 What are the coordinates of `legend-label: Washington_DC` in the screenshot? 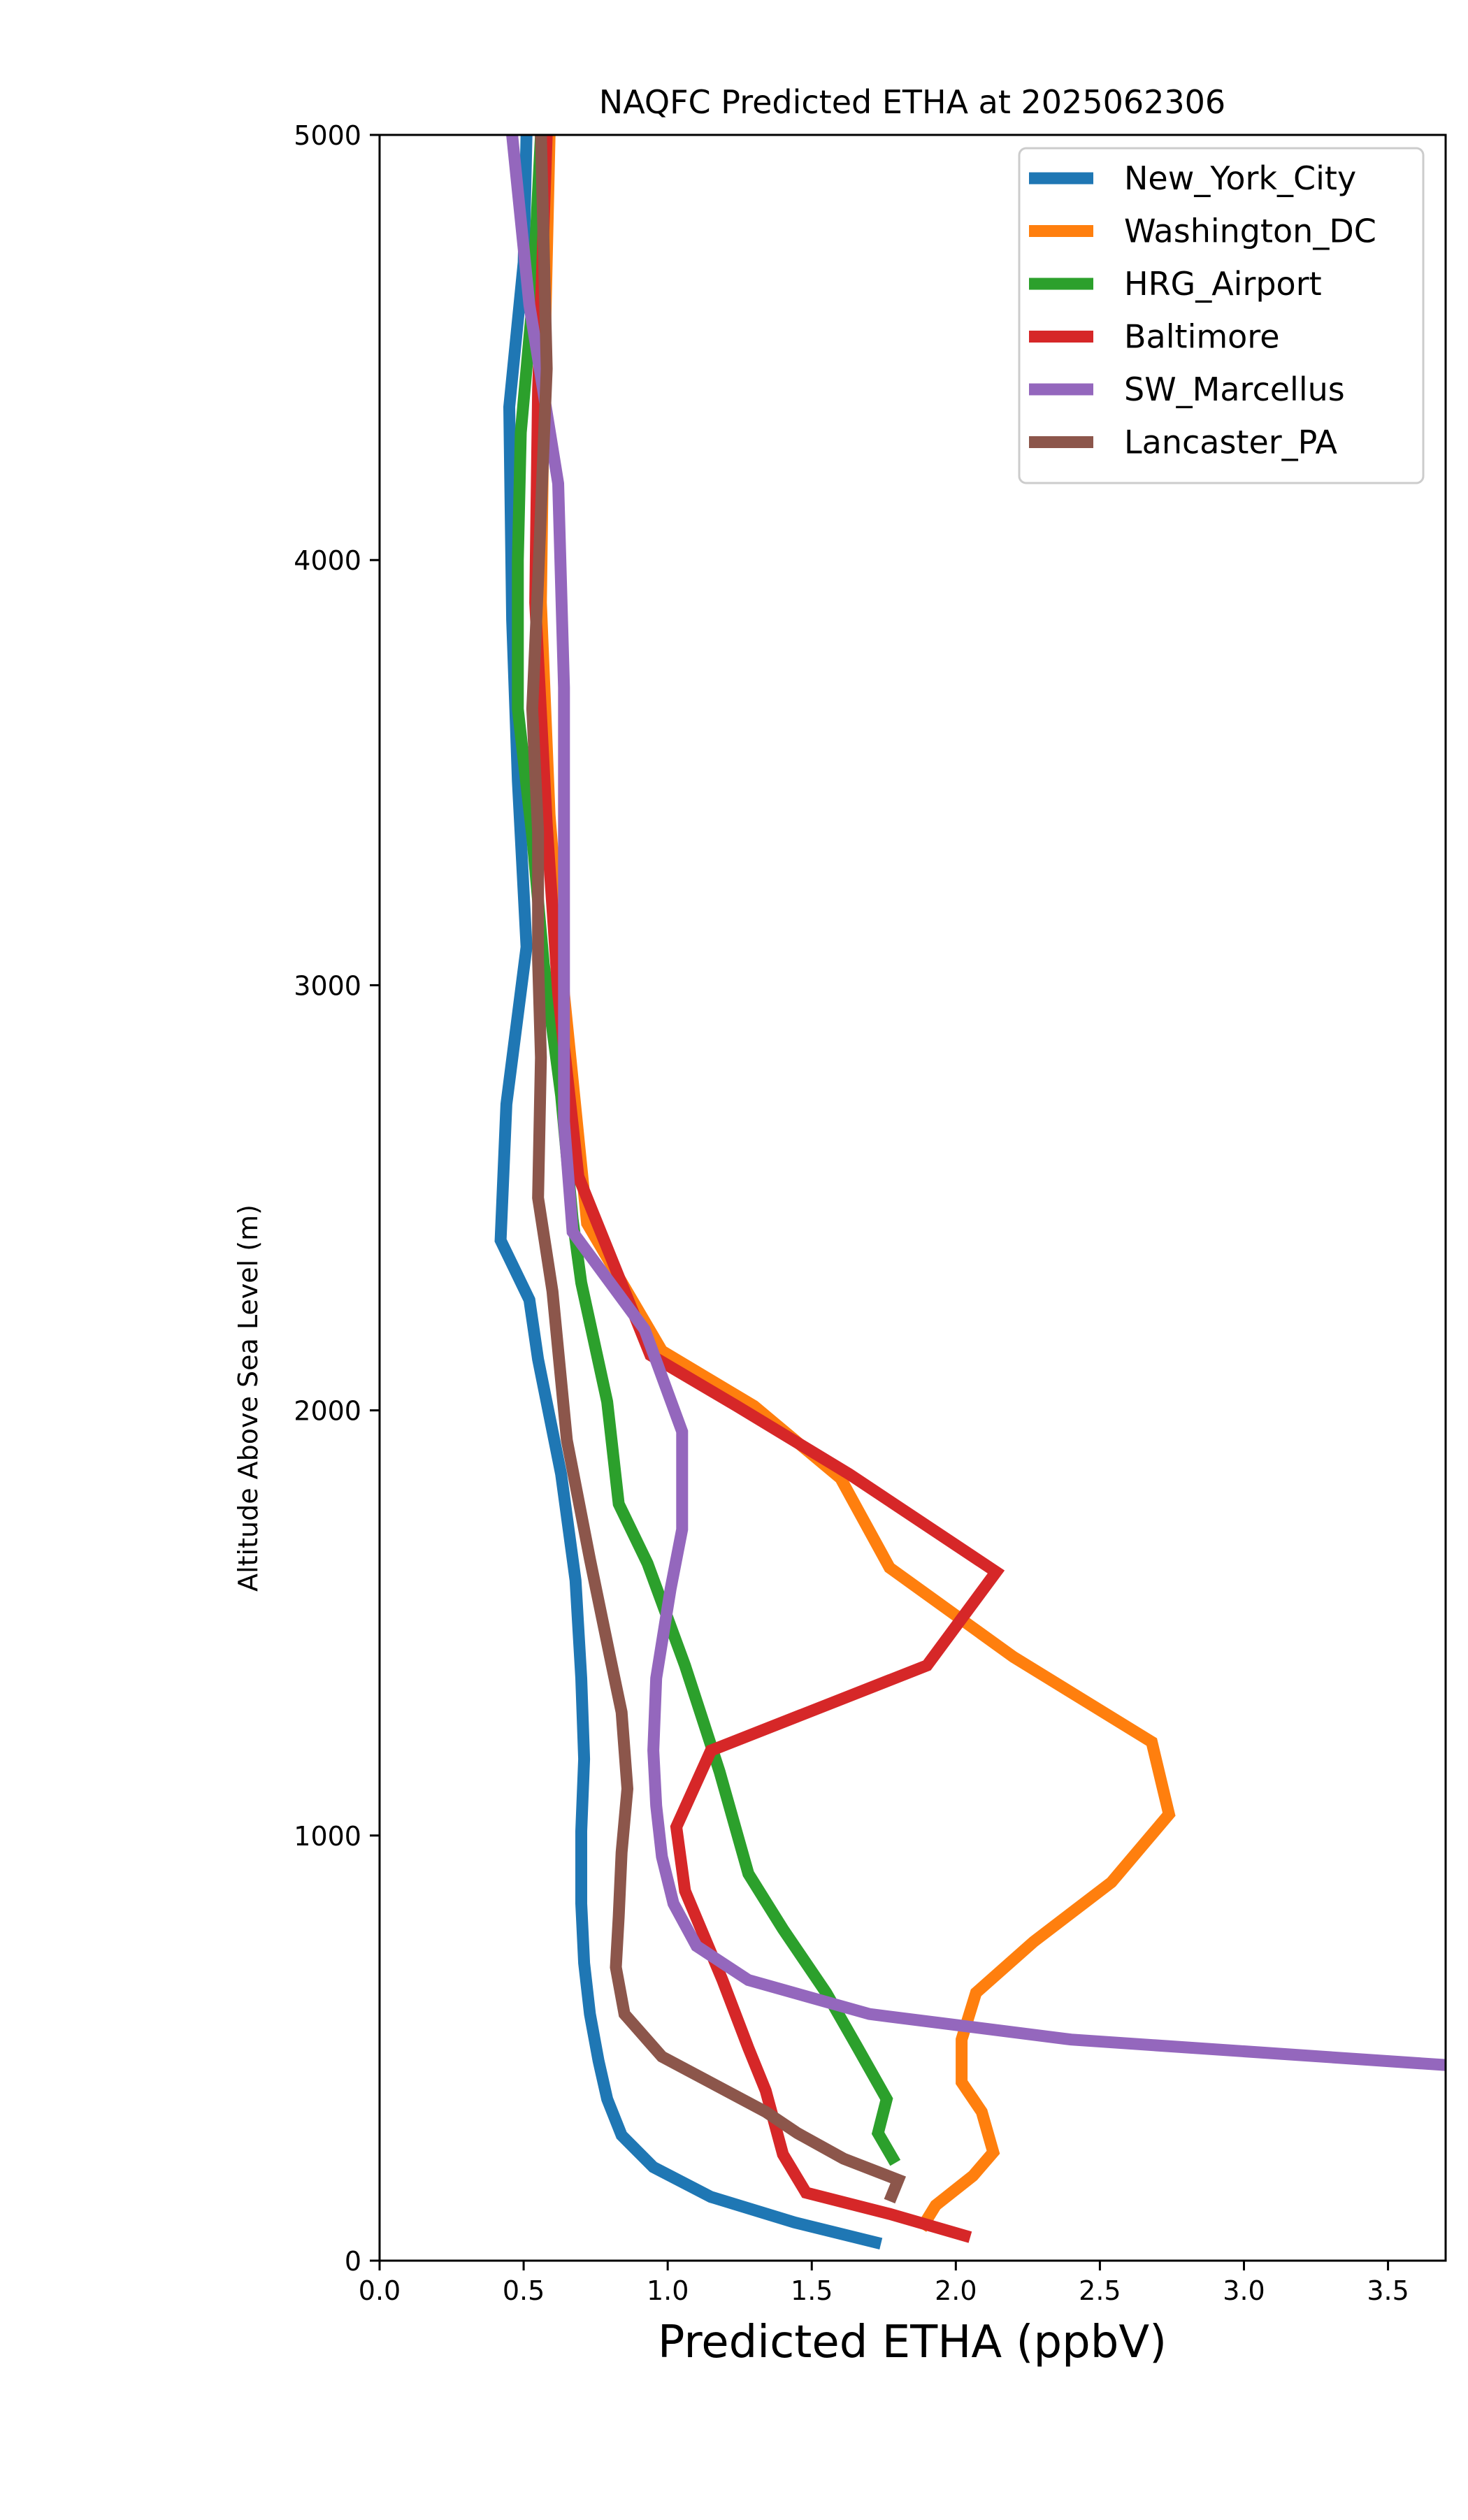 It's located at (1250, 232).